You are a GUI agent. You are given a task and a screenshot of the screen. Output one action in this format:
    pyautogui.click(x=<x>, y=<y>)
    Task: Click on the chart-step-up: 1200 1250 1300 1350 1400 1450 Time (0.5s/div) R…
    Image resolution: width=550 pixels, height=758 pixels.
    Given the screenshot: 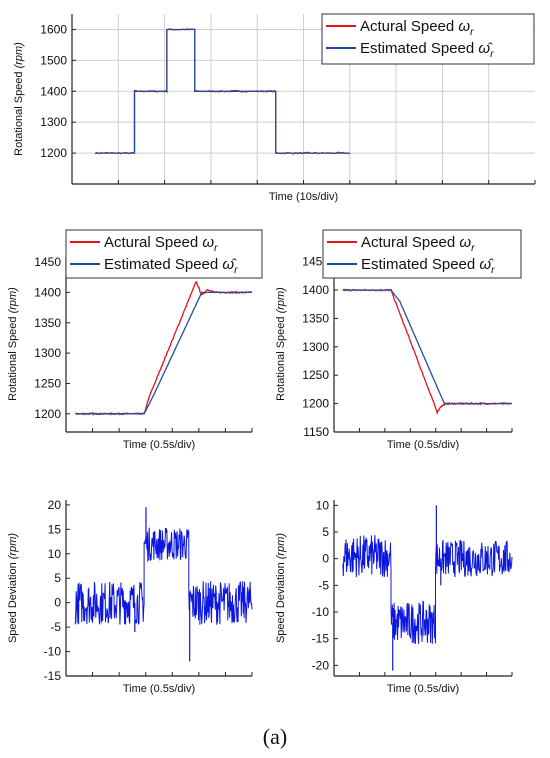 What is the action you would take?
    pyautogui.click(x=135, y=340)
    